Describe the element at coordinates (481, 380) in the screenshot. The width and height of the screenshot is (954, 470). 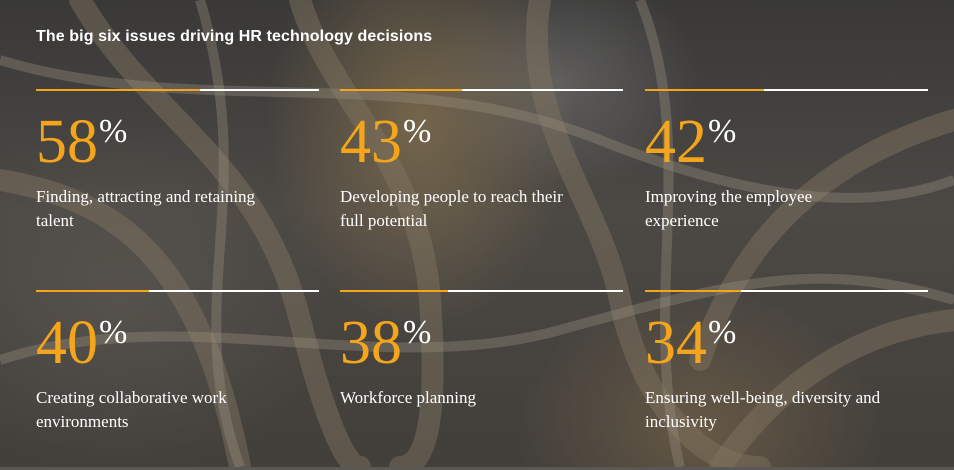
I see `stat-card: 38% Workforce planning` at that location.